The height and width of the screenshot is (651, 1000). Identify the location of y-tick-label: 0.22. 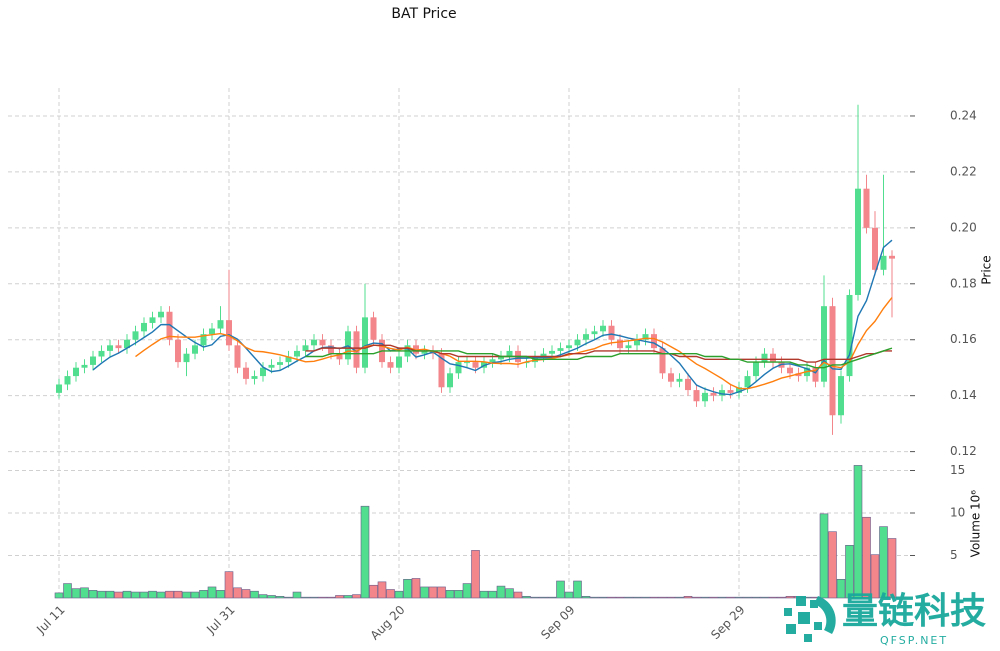
(963, 171).